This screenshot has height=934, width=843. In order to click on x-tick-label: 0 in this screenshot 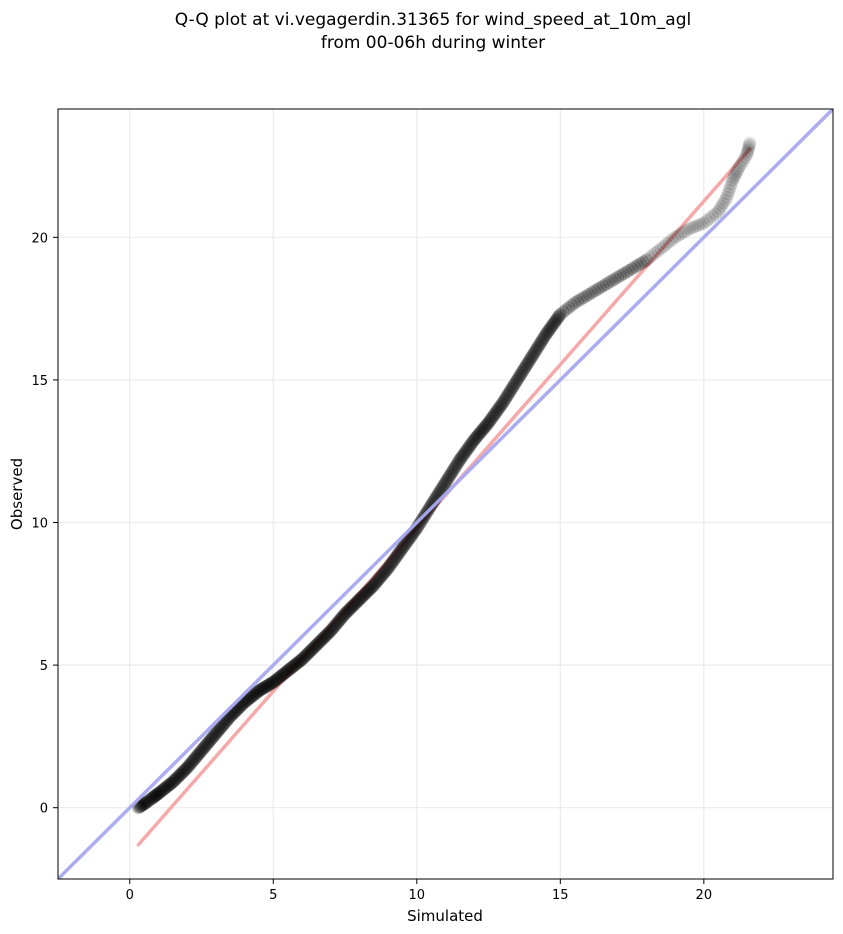, I will do `click(130, 895)`.